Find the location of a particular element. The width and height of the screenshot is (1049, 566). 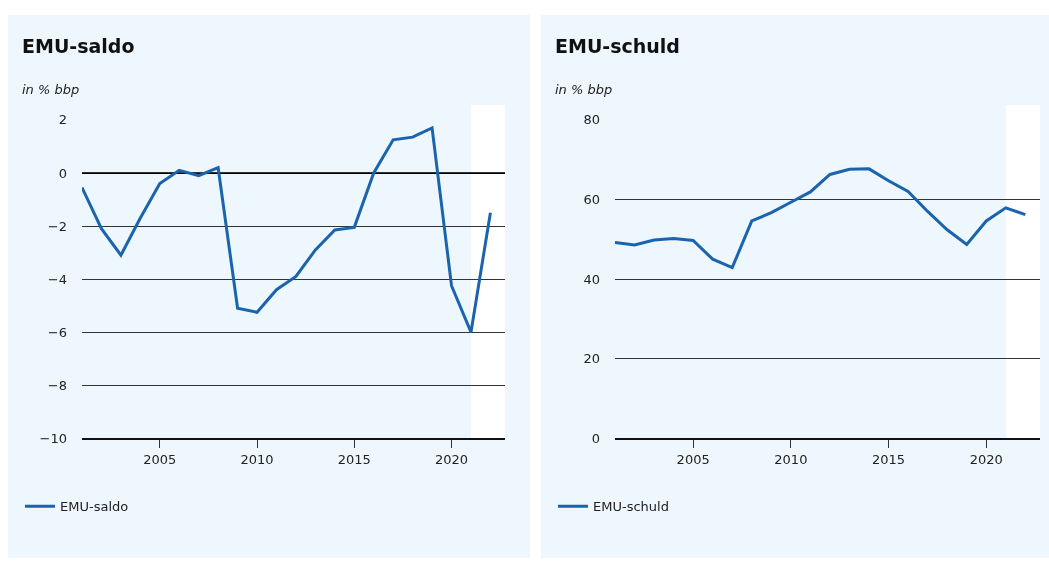

y-tick-label: −4 is located at coordinates (57, 279).